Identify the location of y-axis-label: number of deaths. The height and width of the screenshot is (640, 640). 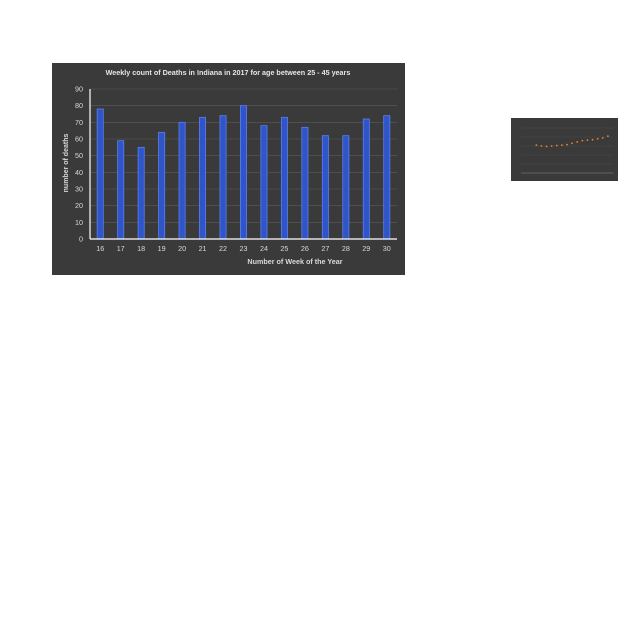
(66, 163).